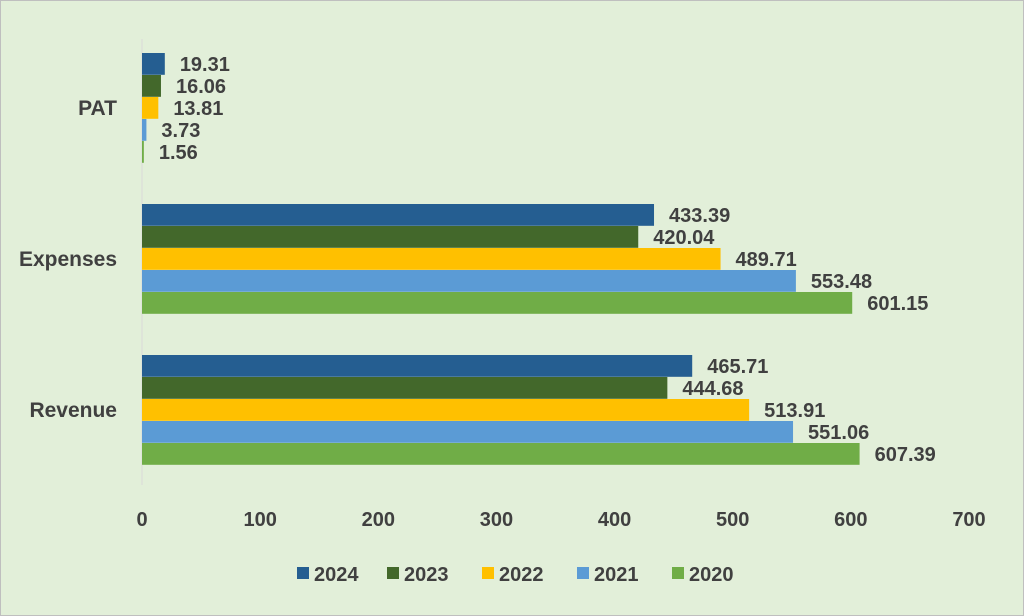 Image resolution: width=1024 pixels, height=616 pixels. Describe the element at coordinates (678, 573) in the screenshot. I see `legend-swatch-2020` at that location.